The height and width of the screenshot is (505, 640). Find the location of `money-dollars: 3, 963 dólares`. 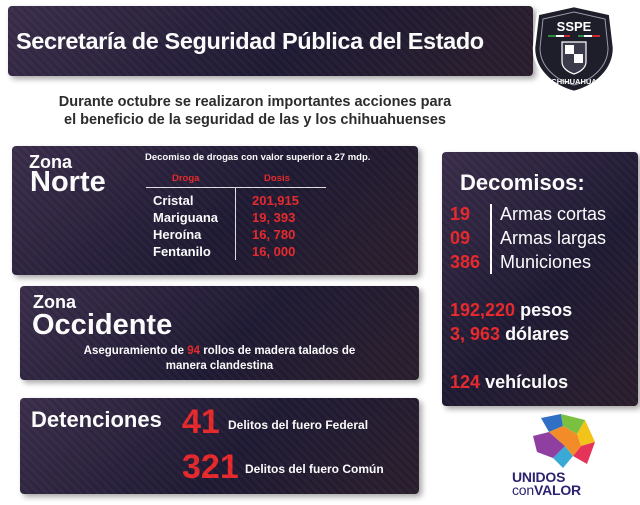

money-dollars: 3, 963 dólares is located at coordinates (509, 334).